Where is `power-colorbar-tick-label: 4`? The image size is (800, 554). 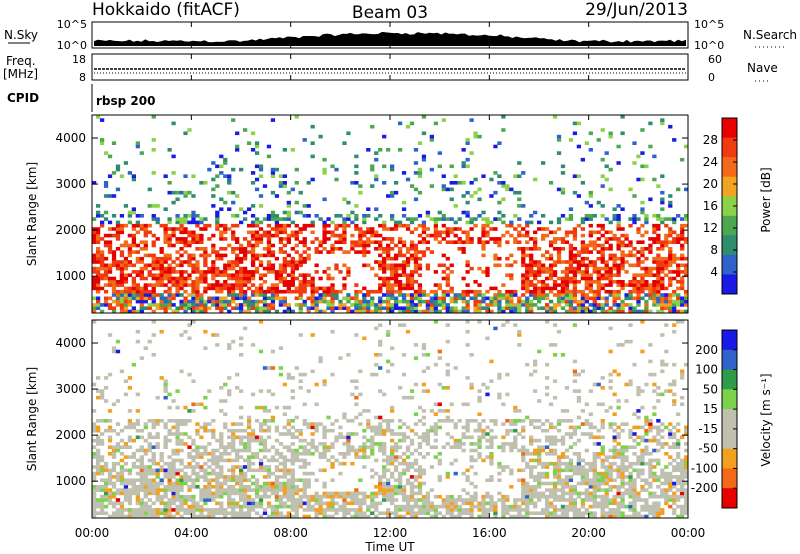 power-colorbar-tick-label: 4 is located at coordinates (714, 272).